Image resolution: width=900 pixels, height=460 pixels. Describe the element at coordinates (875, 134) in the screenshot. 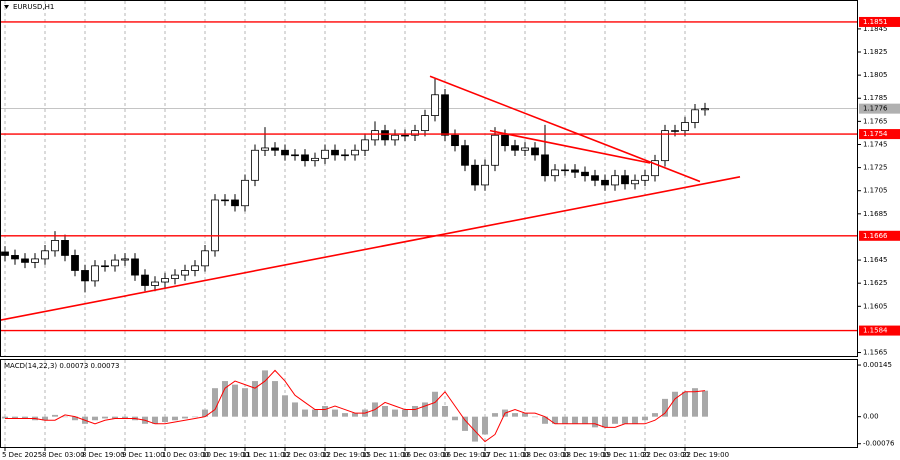

I see `level-label: 1.1754` at that location.